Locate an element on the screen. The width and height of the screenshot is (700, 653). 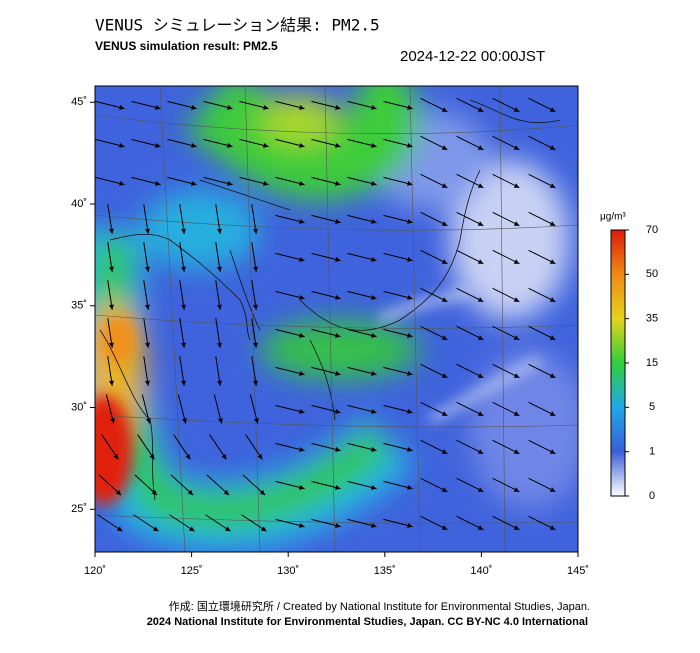
y-tick-label: 25˚ is located at coordinates (79, 509).